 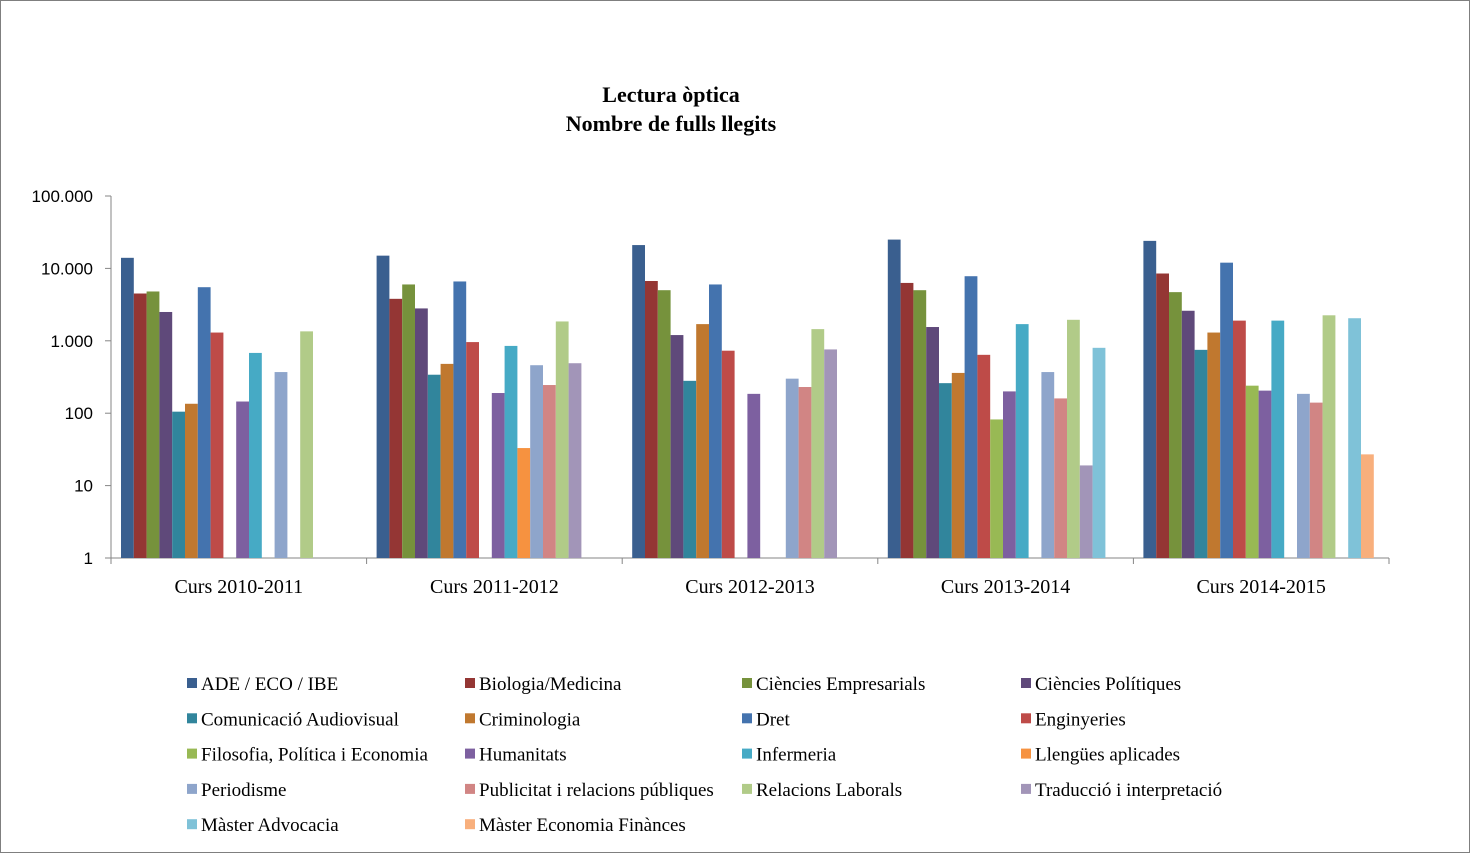 I want to click on y-tick-label: 100, so click(x=79, y=413).